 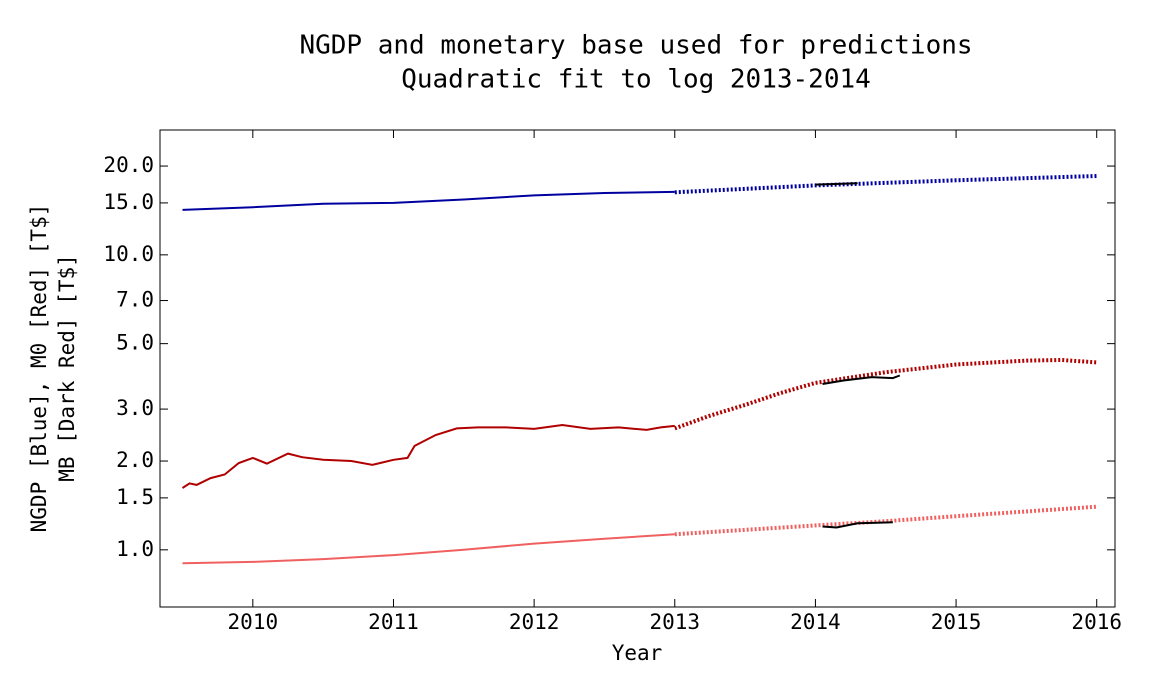 I want to click on y-tick-label: 1.5, so click(x=135, y=497).